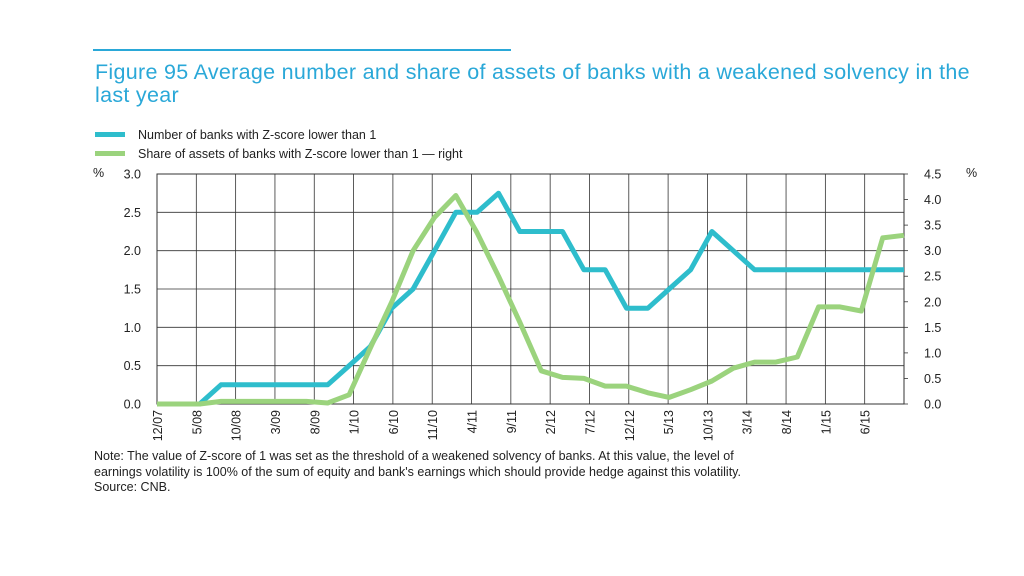  I want to click on right-axis-tick-label: 4.5, so click(932, 175).